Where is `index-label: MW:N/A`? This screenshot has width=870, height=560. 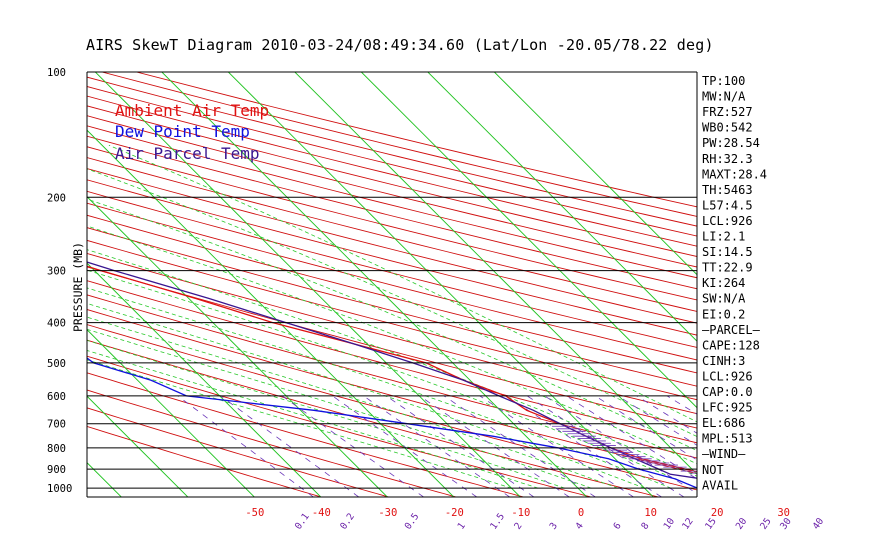
index-label: MW:N/A is located at coordinates (724, 97).